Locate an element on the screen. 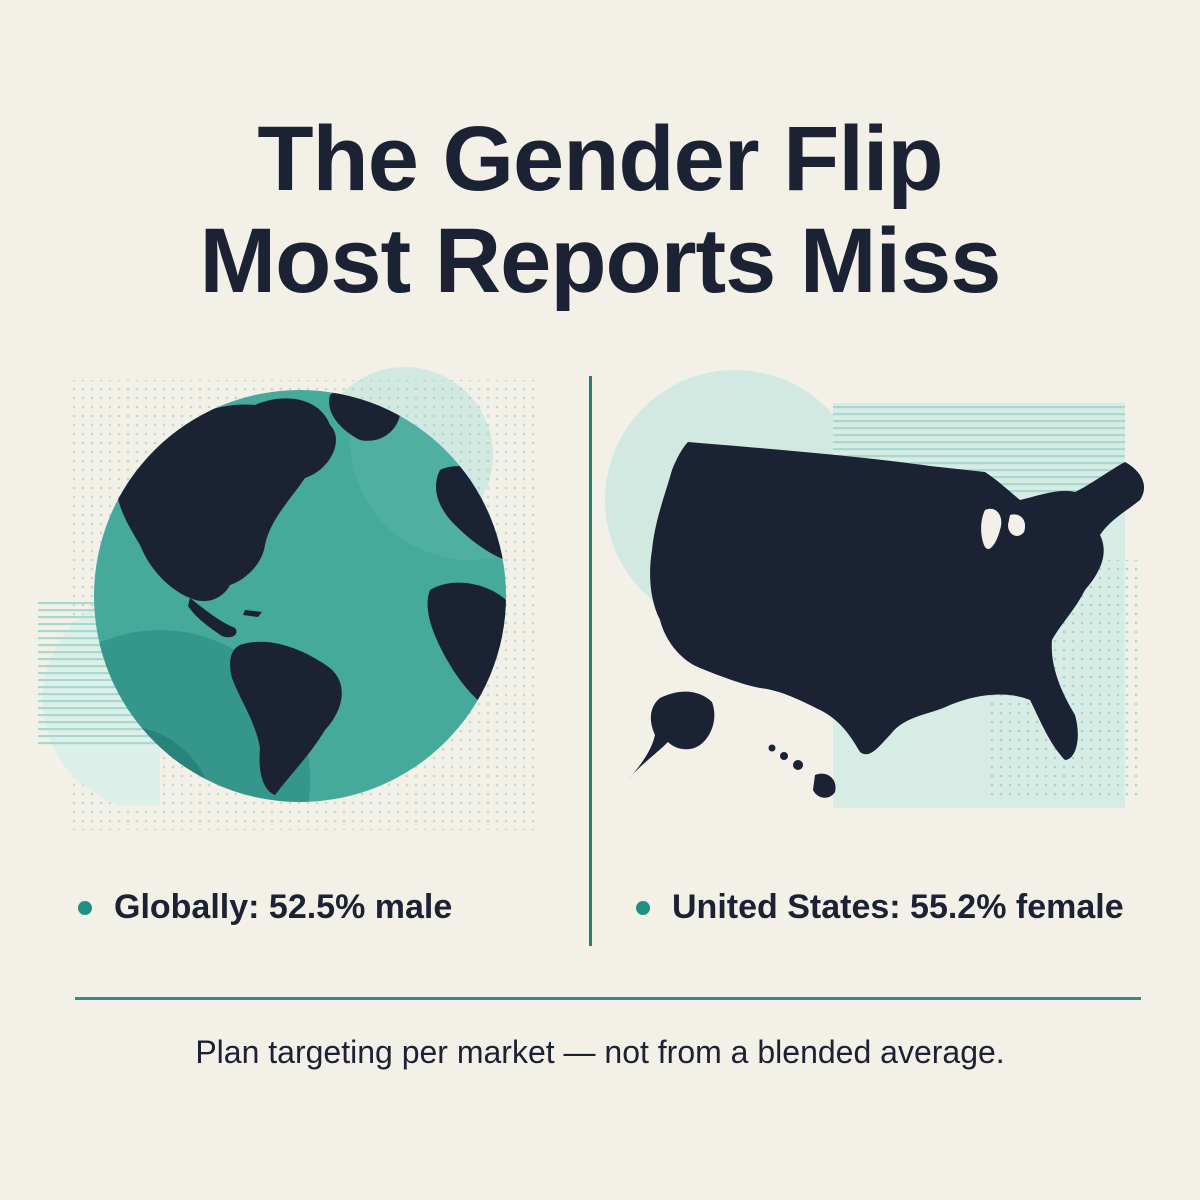  title-line-2: Most Reports Miss is located at coordinates (600, 261).